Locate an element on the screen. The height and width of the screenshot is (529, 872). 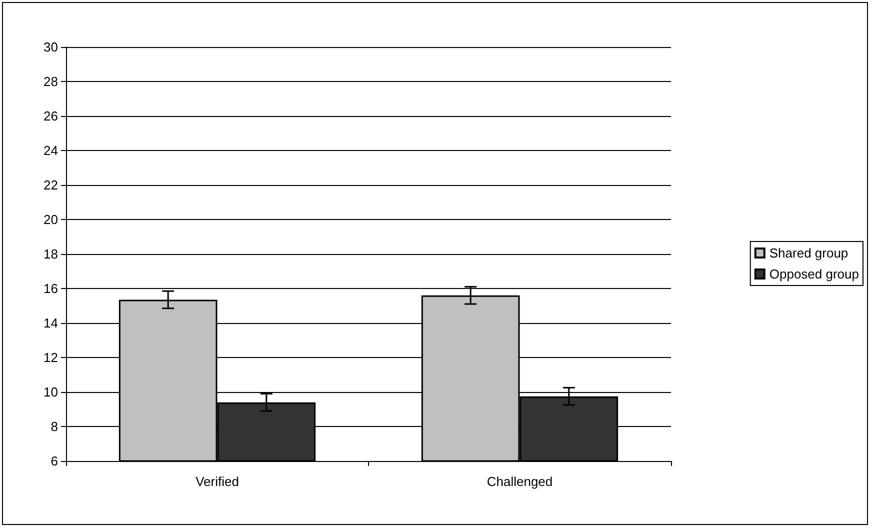
y-tick-label: 24 is located at coordinates (51, 150).